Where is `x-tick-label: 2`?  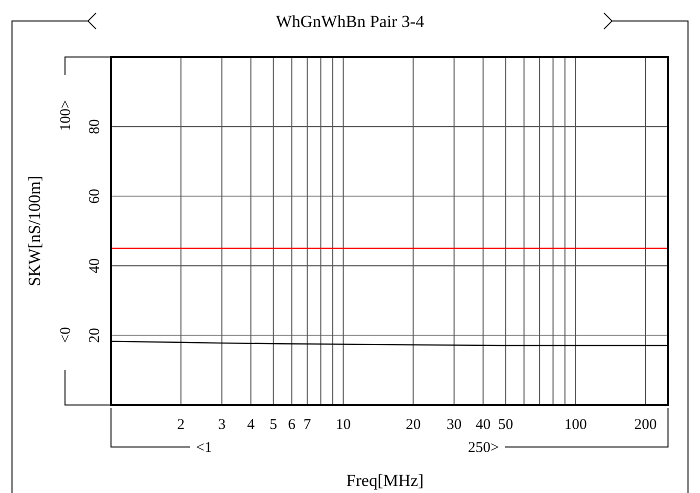
x-tick-label: 2 is located at coordinates (181, 425).